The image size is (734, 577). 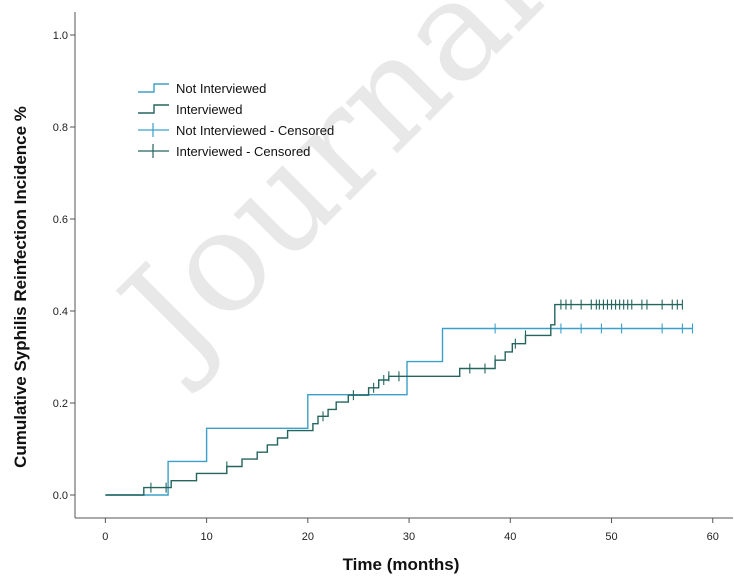 I want to click on x-axis-title: Time (months), so click(x=401, y=564).